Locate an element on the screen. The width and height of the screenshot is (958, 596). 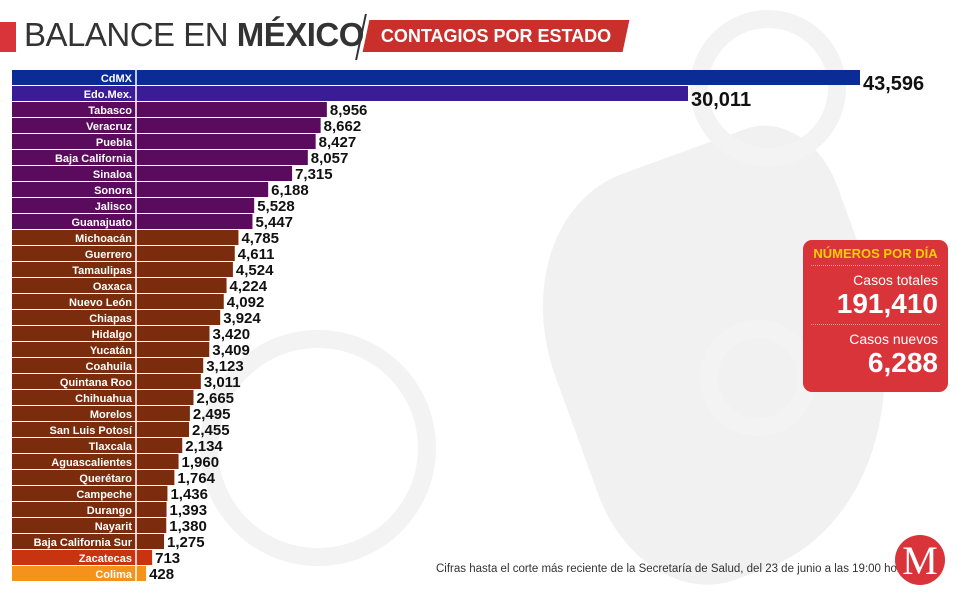
value-label: 8,662 is located at coordinates (343, 126).